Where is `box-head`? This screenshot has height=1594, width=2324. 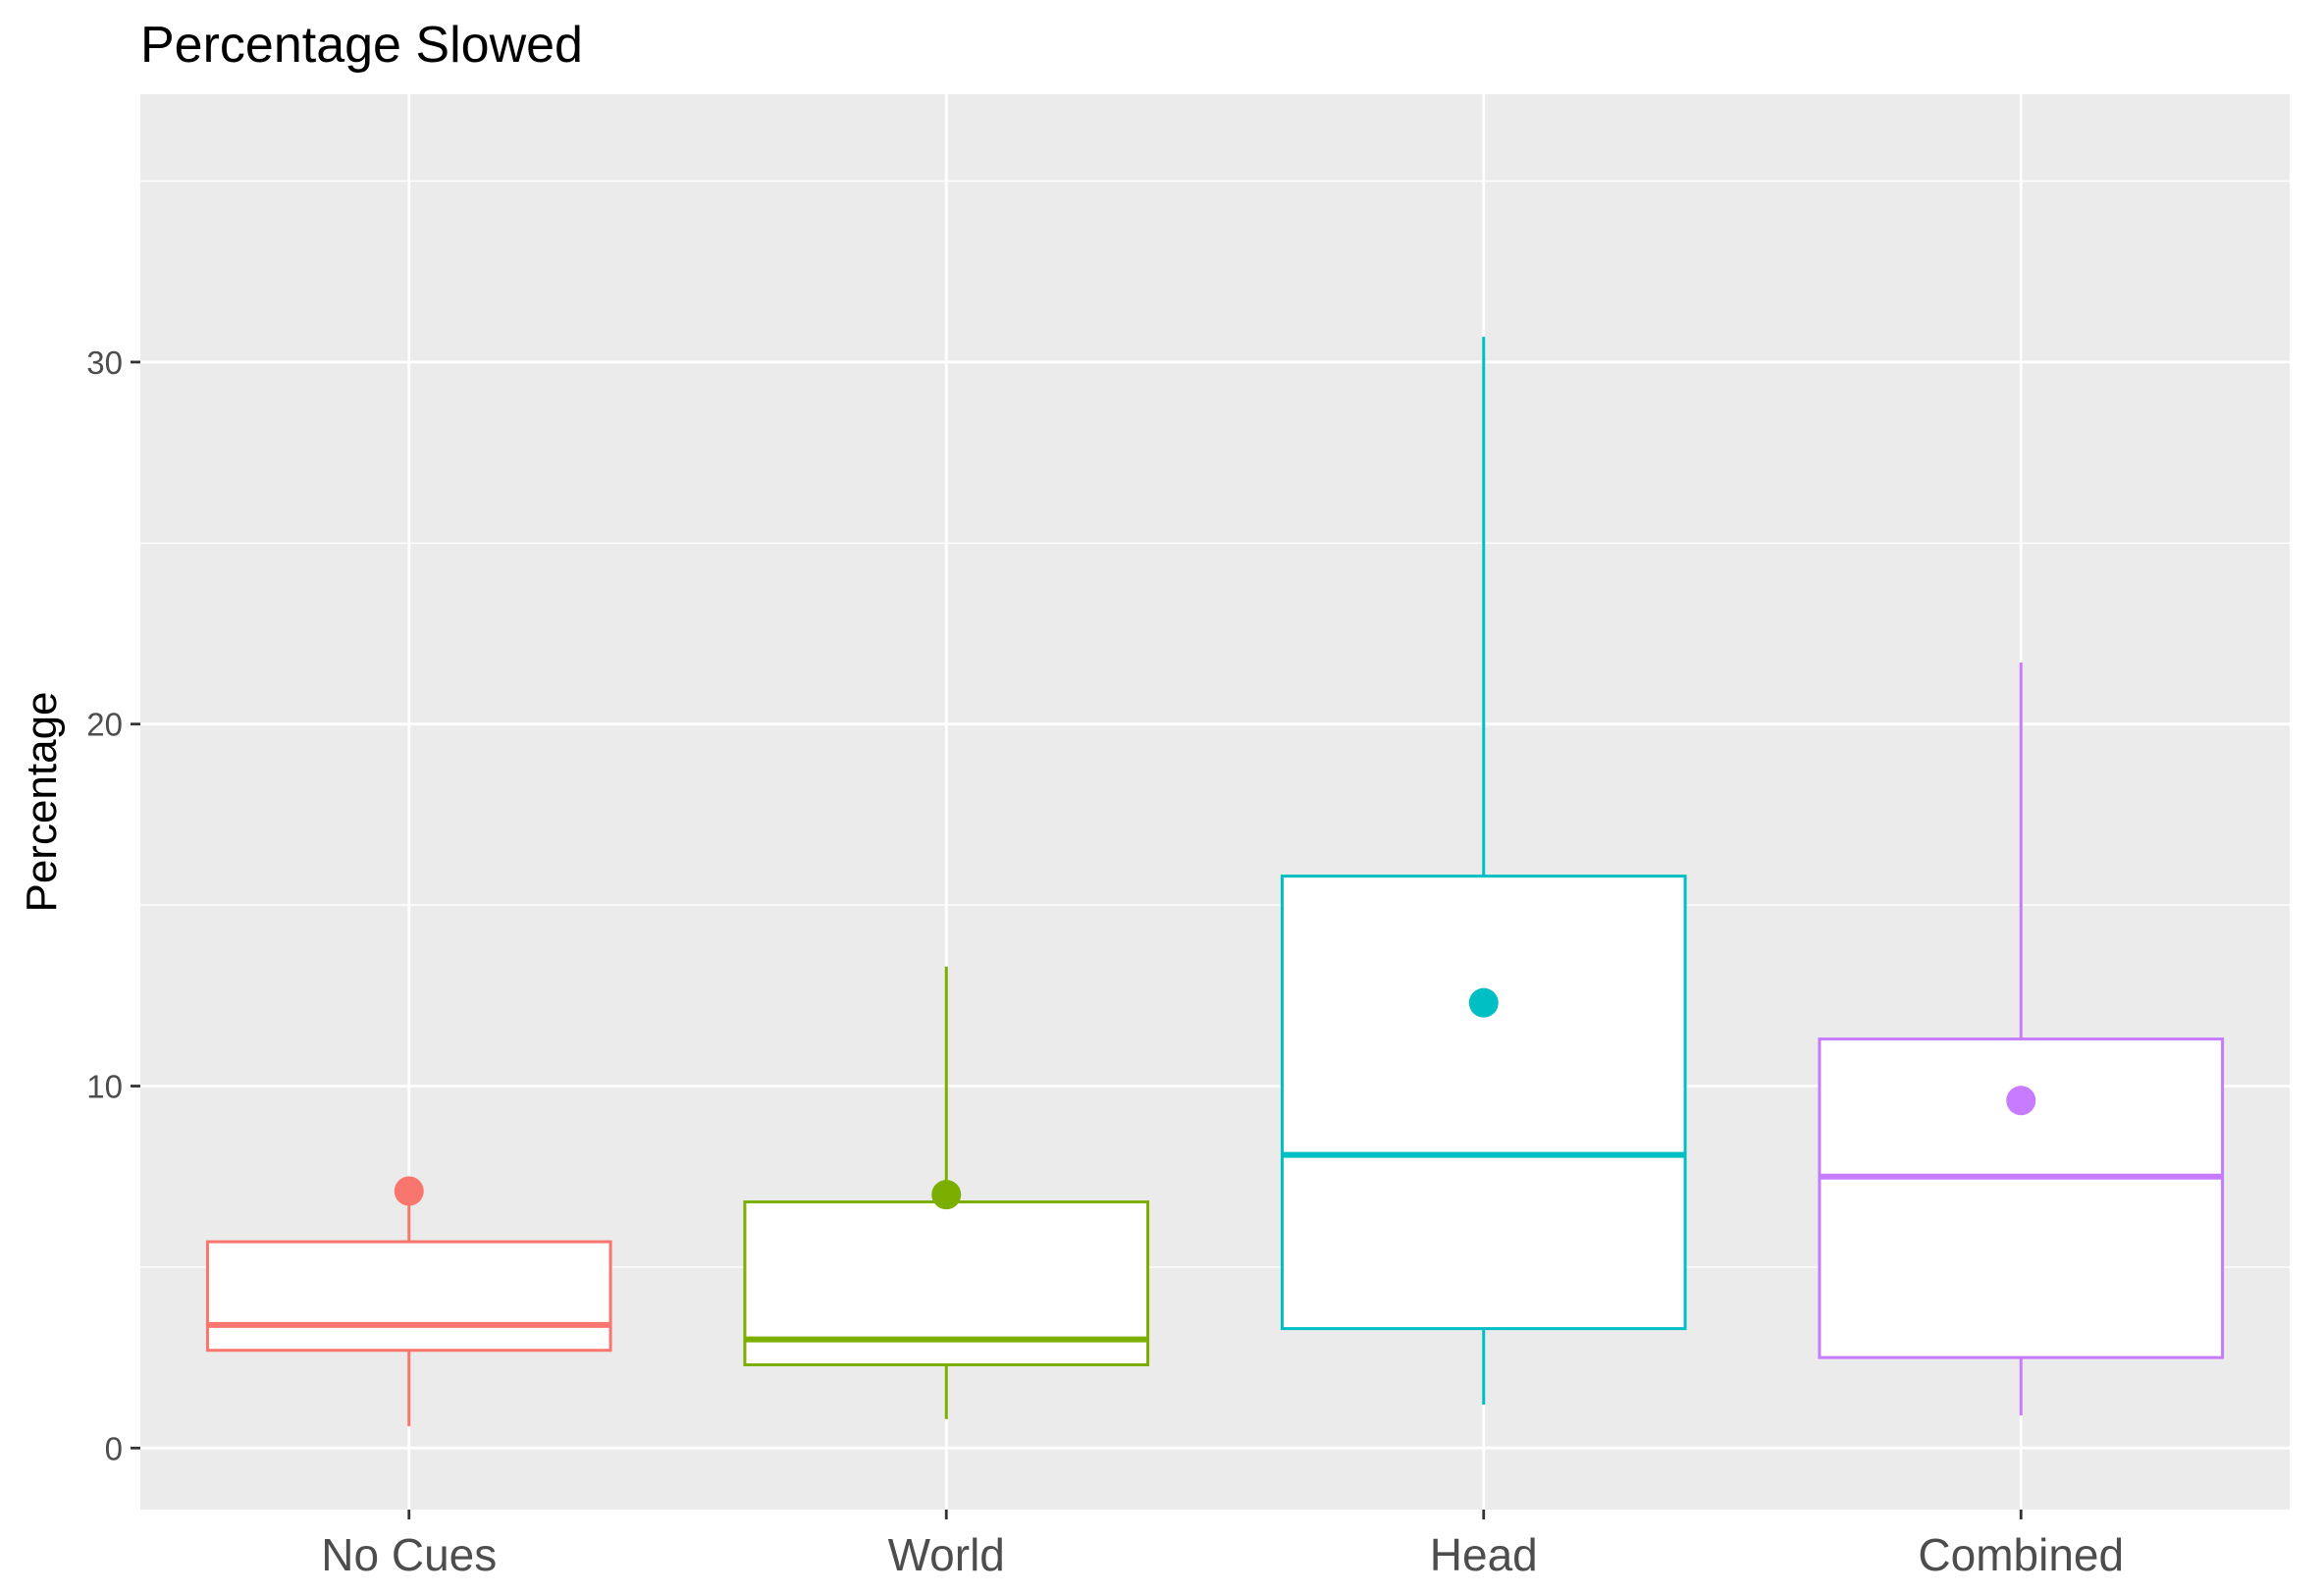
box-head is located at coordinates (1484, 871).